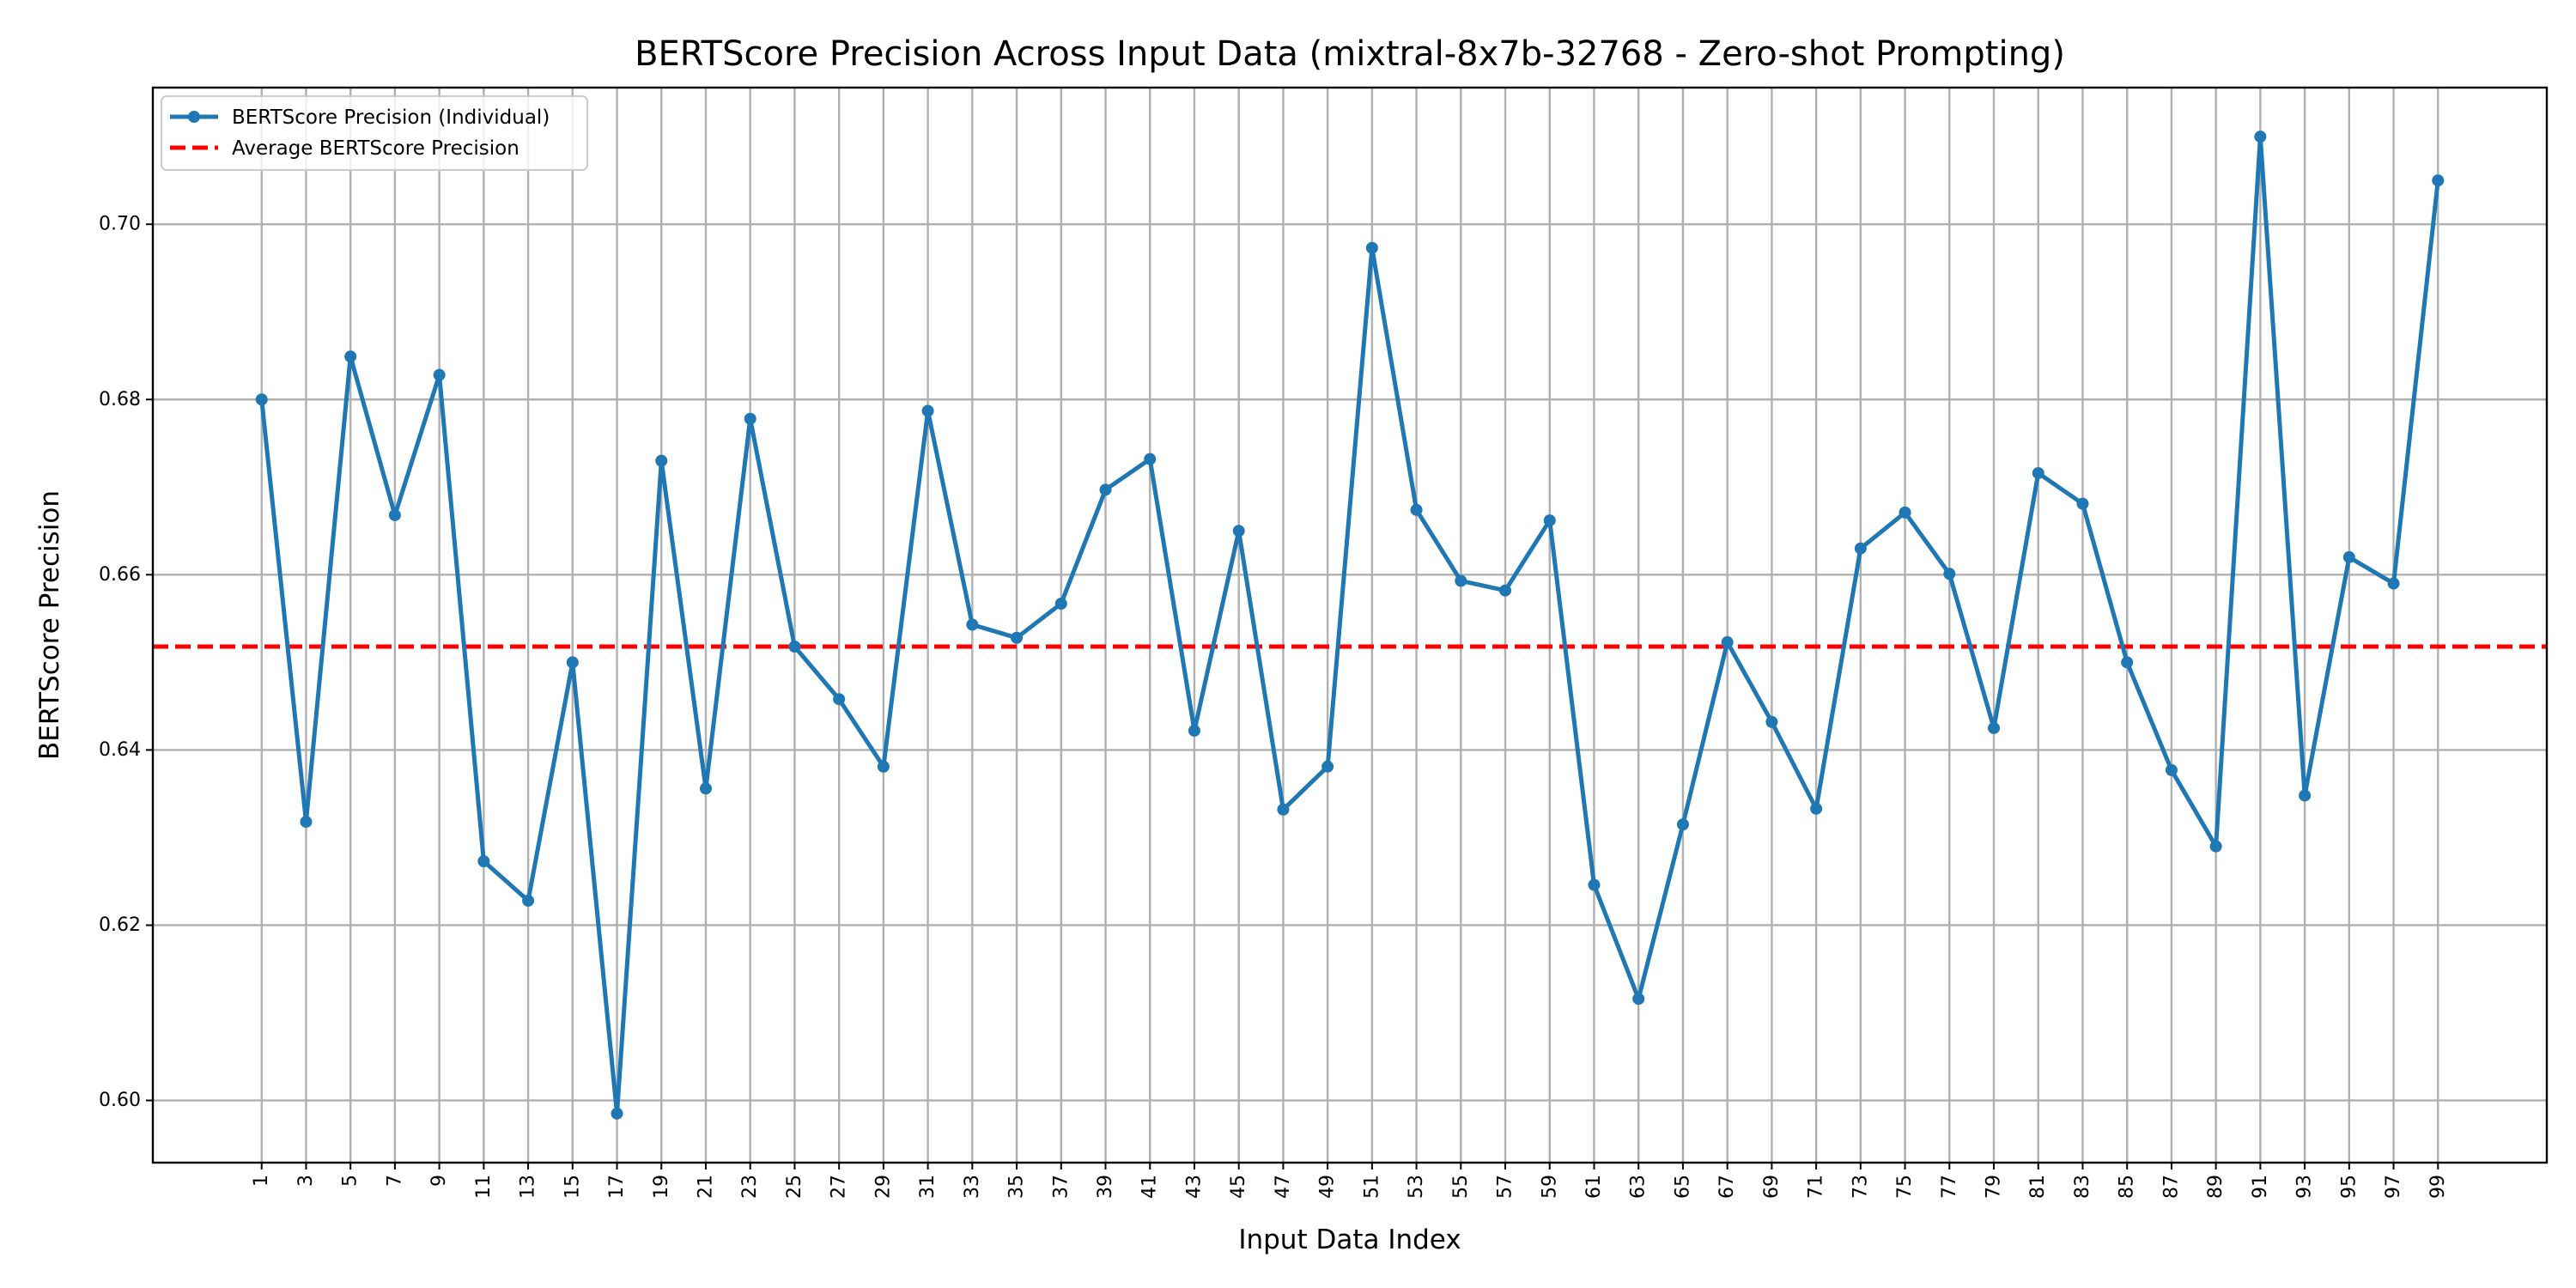  Describe the element at coordinates (2260, 1187) in the screenshot. I see `x-tick-label: 91` at that location.